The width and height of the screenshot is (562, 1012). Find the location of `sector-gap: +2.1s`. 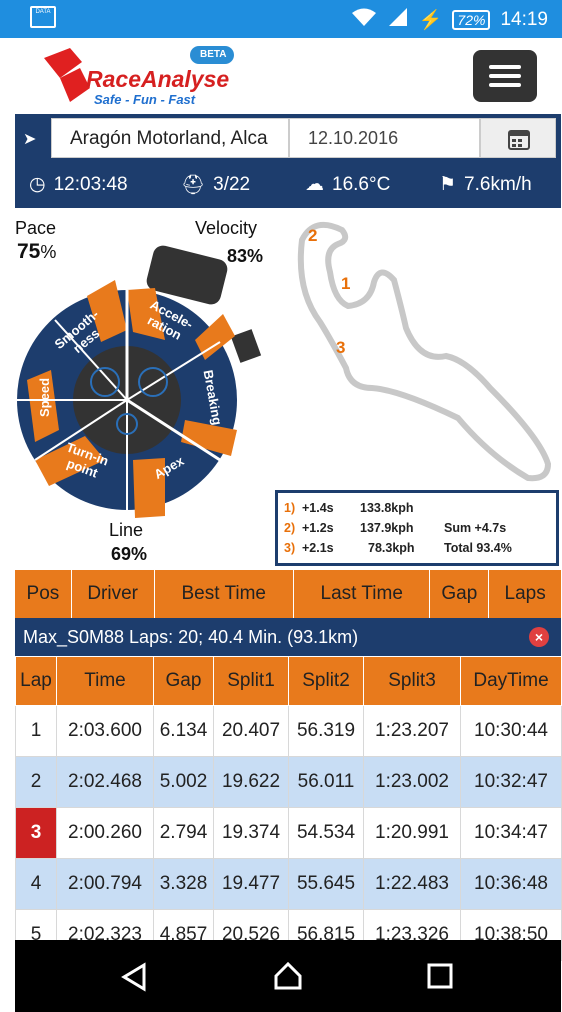

sector-gap: +2.1s is located at coordinates (318, 548).